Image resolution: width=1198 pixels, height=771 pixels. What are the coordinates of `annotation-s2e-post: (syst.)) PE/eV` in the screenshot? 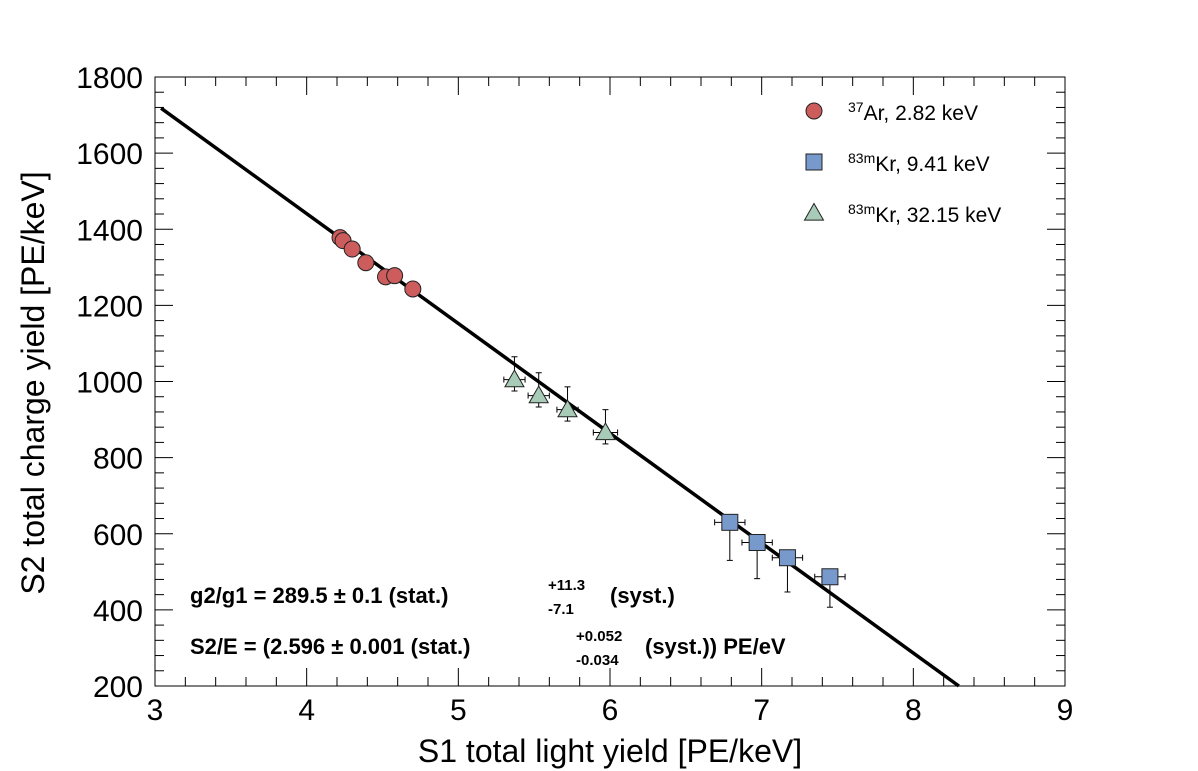 It's located at (715, 646).